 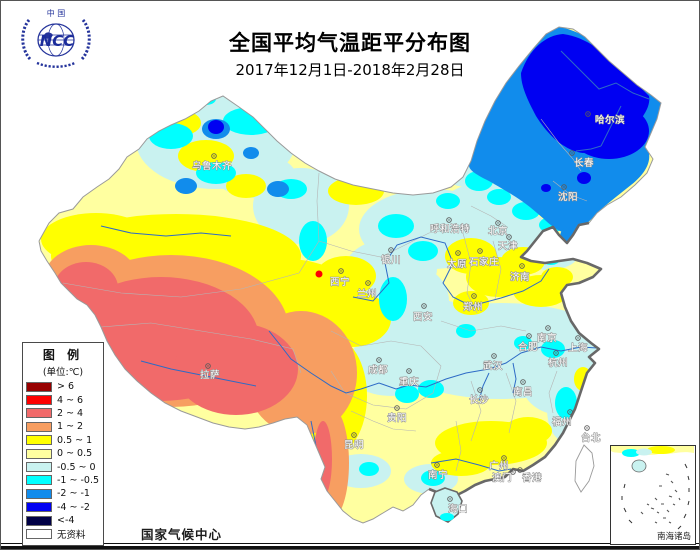 I want to click on city-拉萨: 拉萨, so click(x=209, y=372).